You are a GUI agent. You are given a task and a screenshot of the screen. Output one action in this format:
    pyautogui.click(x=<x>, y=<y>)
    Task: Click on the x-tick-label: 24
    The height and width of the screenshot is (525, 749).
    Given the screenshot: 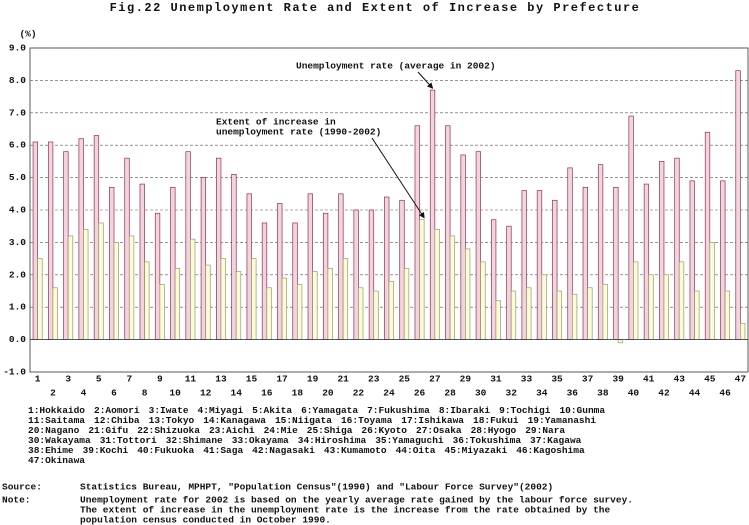 What is the action you would take?
    pyautogui.click(x=389, y=393)
    